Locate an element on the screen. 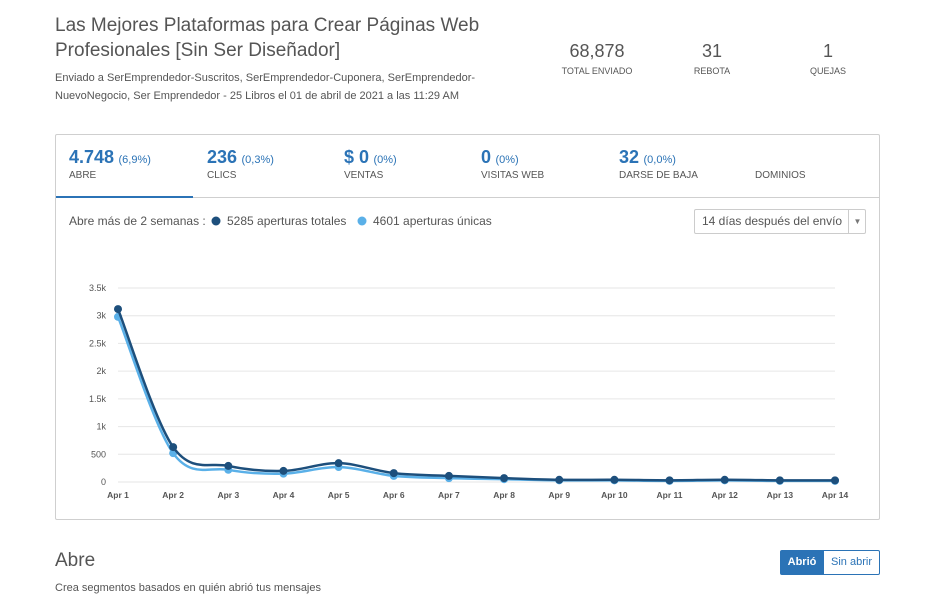 This screenshot has height=594, width=928. dropdown-label: 14 días después del envío is located at coordinates (772, 221).